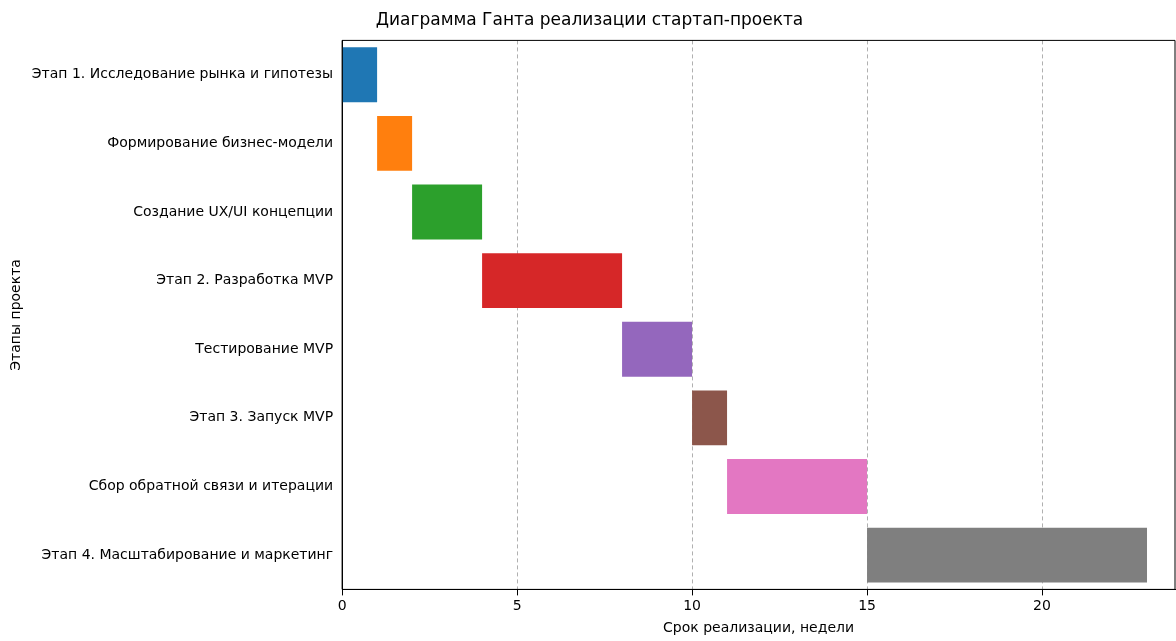 The image size is (1176, 641). Describe the element at coordinates (867, 605) in the screenshot. I see `x-tick-label: 15` at that location.